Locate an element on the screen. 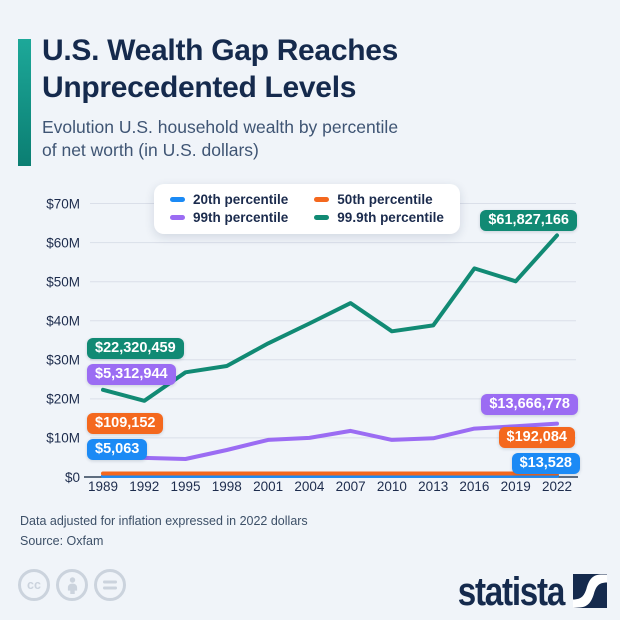  x-axis-tick-label: 1992 is located at coordinates (144, 486).